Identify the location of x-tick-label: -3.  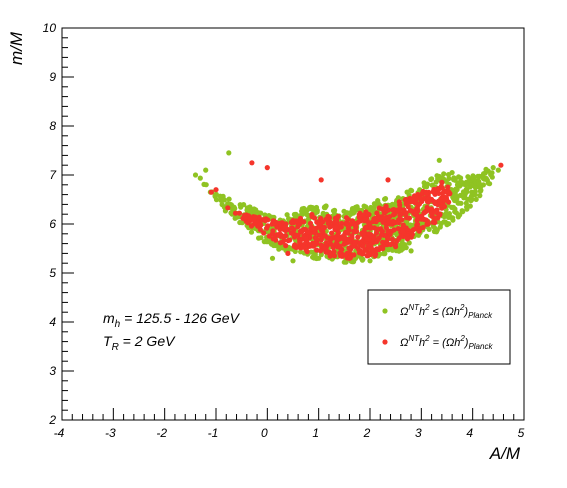
(110, 433).